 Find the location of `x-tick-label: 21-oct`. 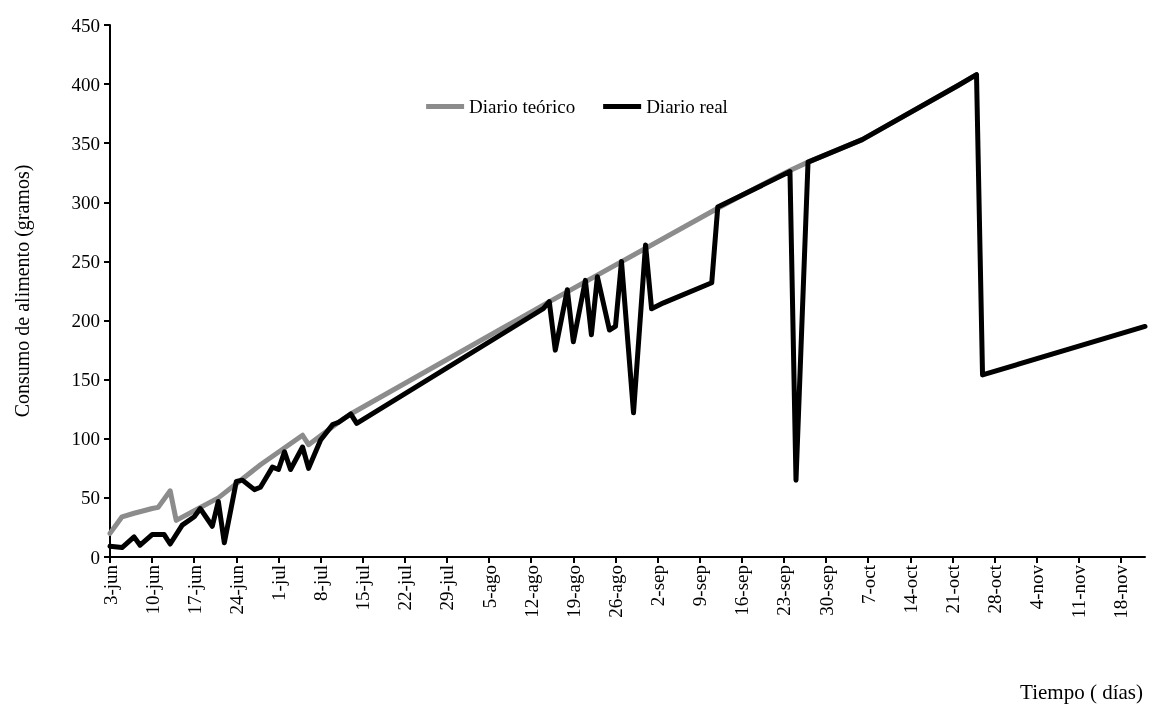

x-tick-label: 21-oct is located at coordinates (952, 589).